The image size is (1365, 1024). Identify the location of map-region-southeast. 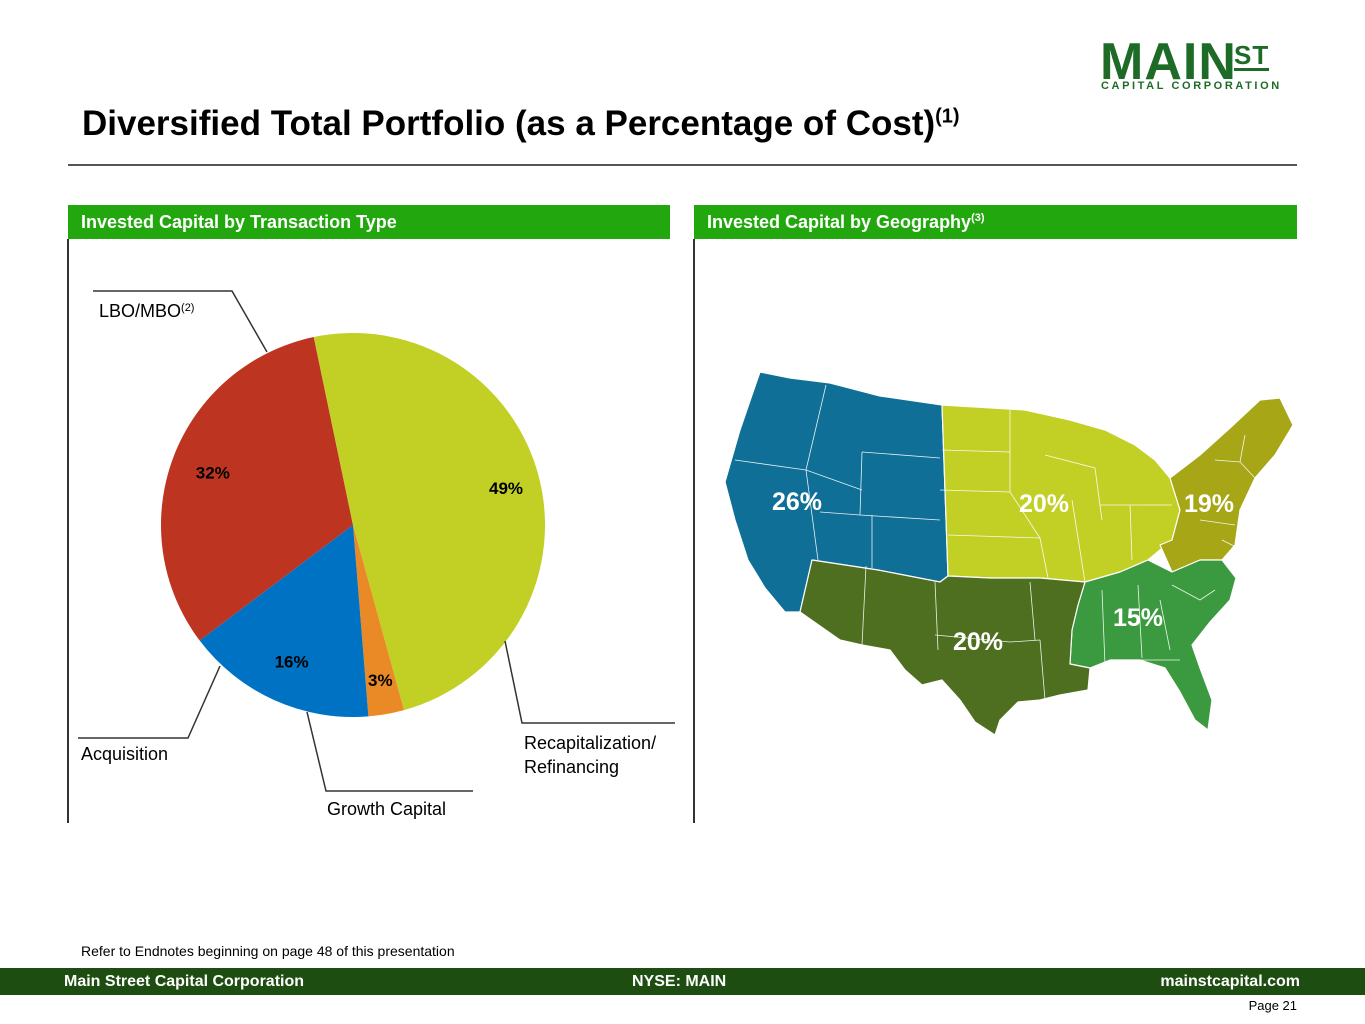
(1153, 645).